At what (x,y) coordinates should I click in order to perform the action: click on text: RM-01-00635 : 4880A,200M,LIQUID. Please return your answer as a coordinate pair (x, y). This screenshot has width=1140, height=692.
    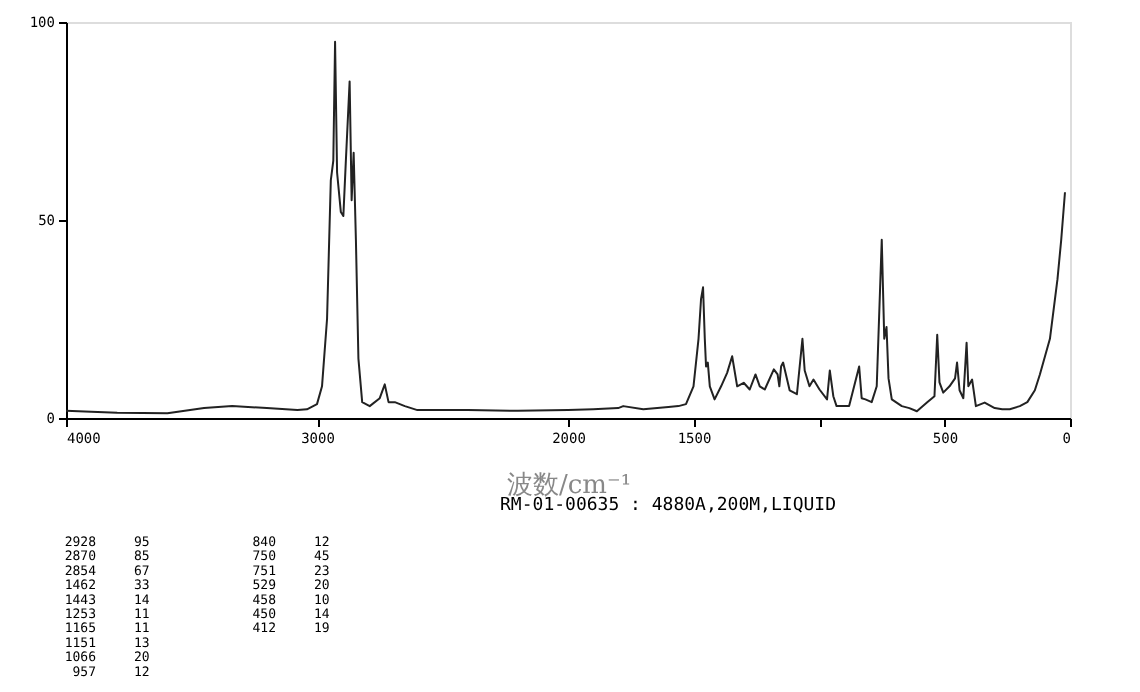
    Looking at the image, I should click on (668, 506).